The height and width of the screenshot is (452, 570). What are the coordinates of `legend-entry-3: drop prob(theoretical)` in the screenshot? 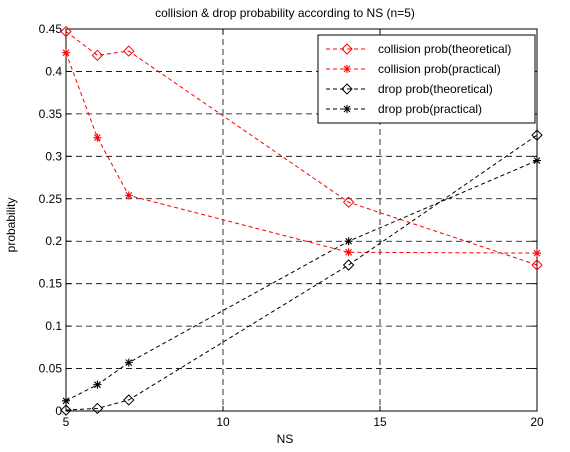 It's located at (435, 89).